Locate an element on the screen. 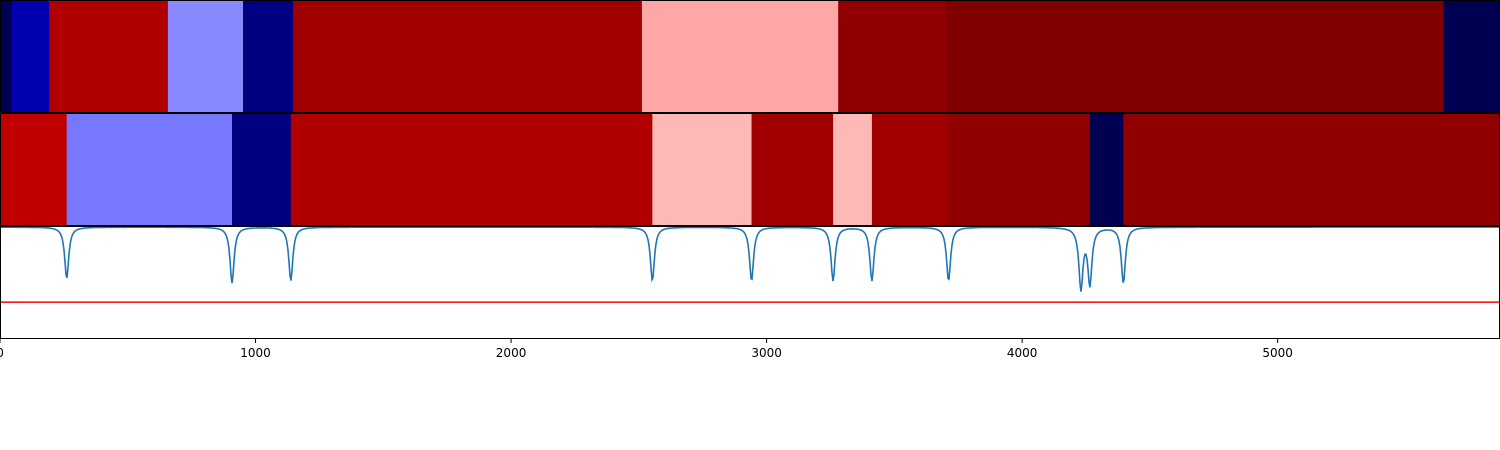  x-tick-label-4: 3000 is located at coordinates (766, 353).